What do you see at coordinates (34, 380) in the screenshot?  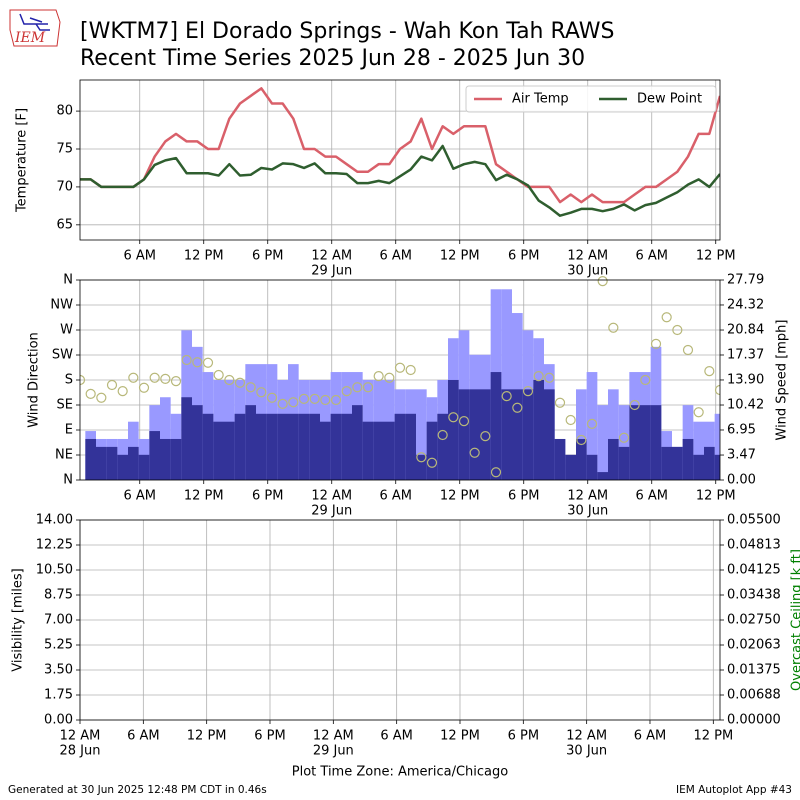 I see `y-axis-label: Wind Direction` at bounding box center [34, 380].